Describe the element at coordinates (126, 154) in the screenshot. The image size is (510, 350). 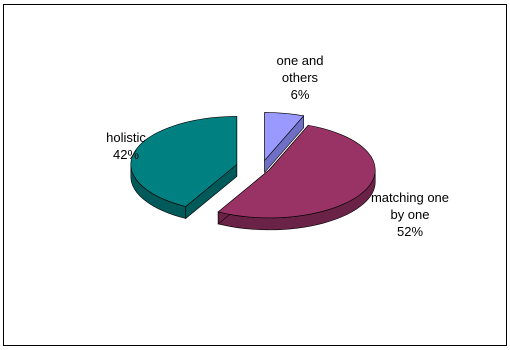
I see `slice-percent: 42%` at that location.